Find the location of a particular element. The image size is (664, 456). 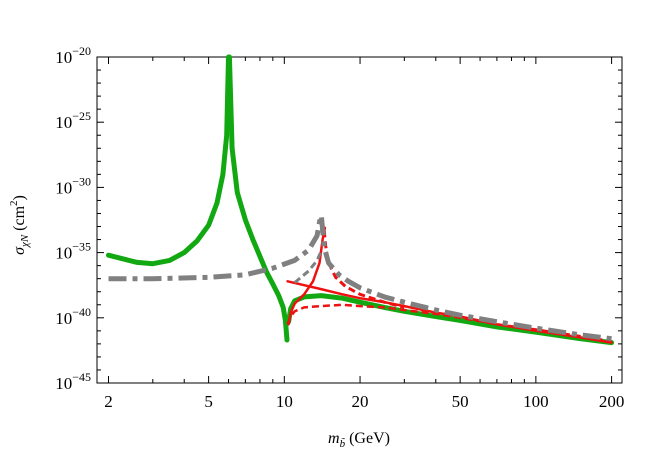

y-tick-label-exponent: −40 is located at coordinates (81, 312).